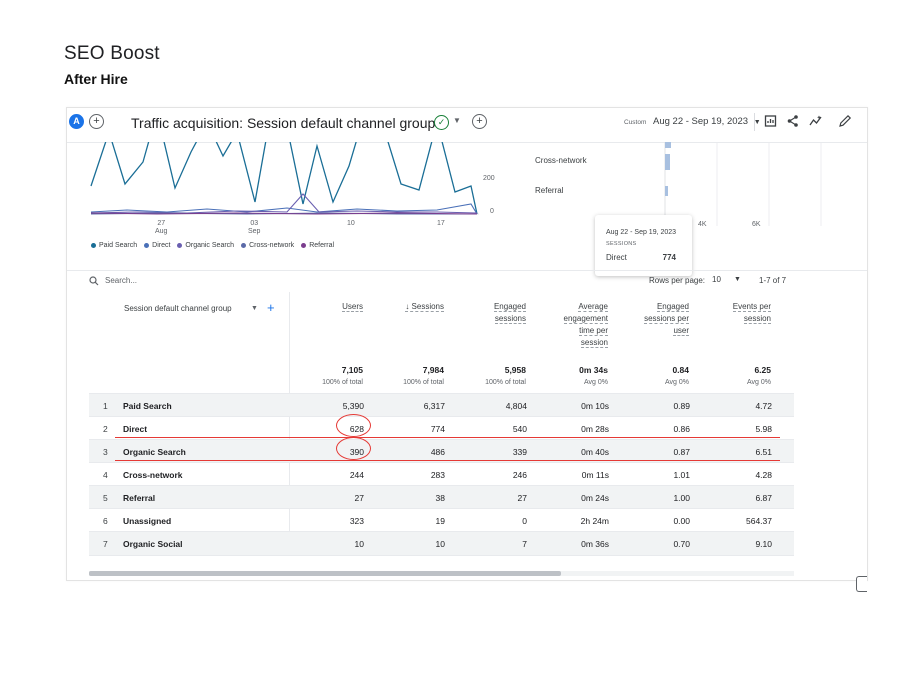  Describe the element at coordinates (677, 382) in the screenshot. I see `total-sub: Avg 0%` at that location.